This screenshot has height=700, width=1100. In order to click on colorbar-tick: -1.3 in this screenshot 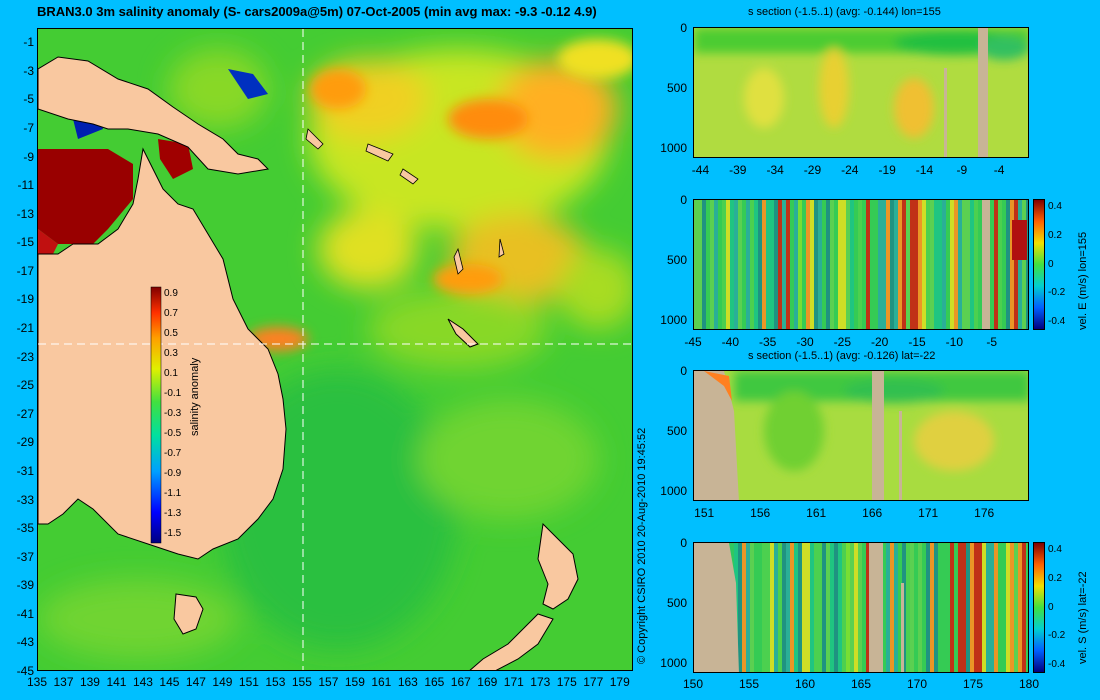, I will do `click(173, 513)`.